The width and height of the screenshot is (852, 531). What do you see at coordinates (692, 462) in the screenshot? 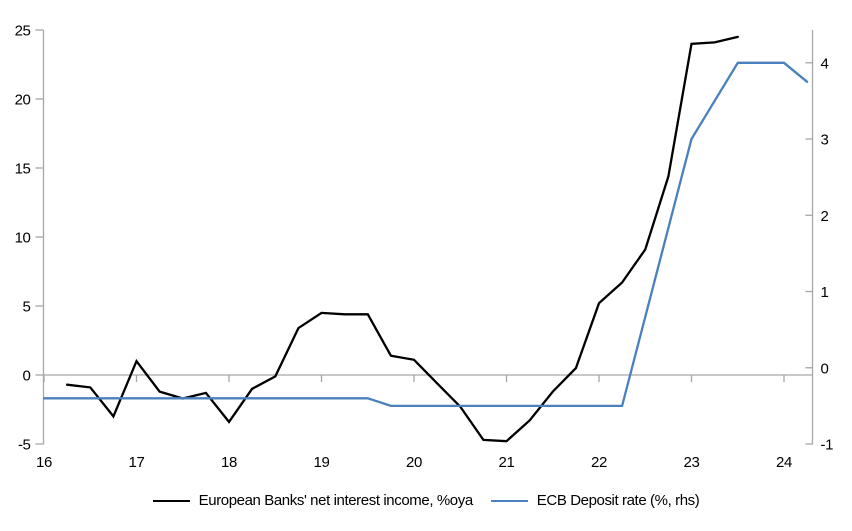
I see `x-axis-tick-label: 23` at bounding box center [692, 462].